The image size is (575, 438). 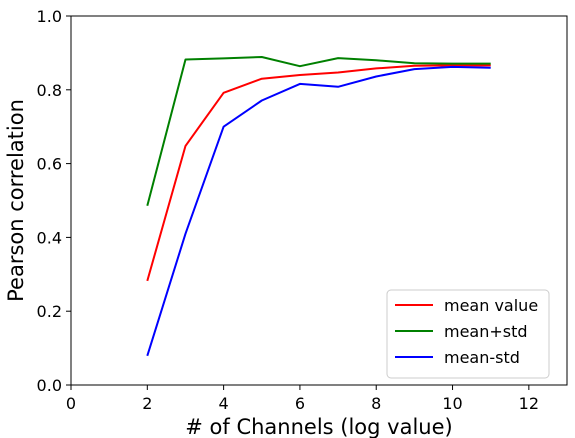 I want to click on y-tick-label: 0.6, so click(x=49, y=164).